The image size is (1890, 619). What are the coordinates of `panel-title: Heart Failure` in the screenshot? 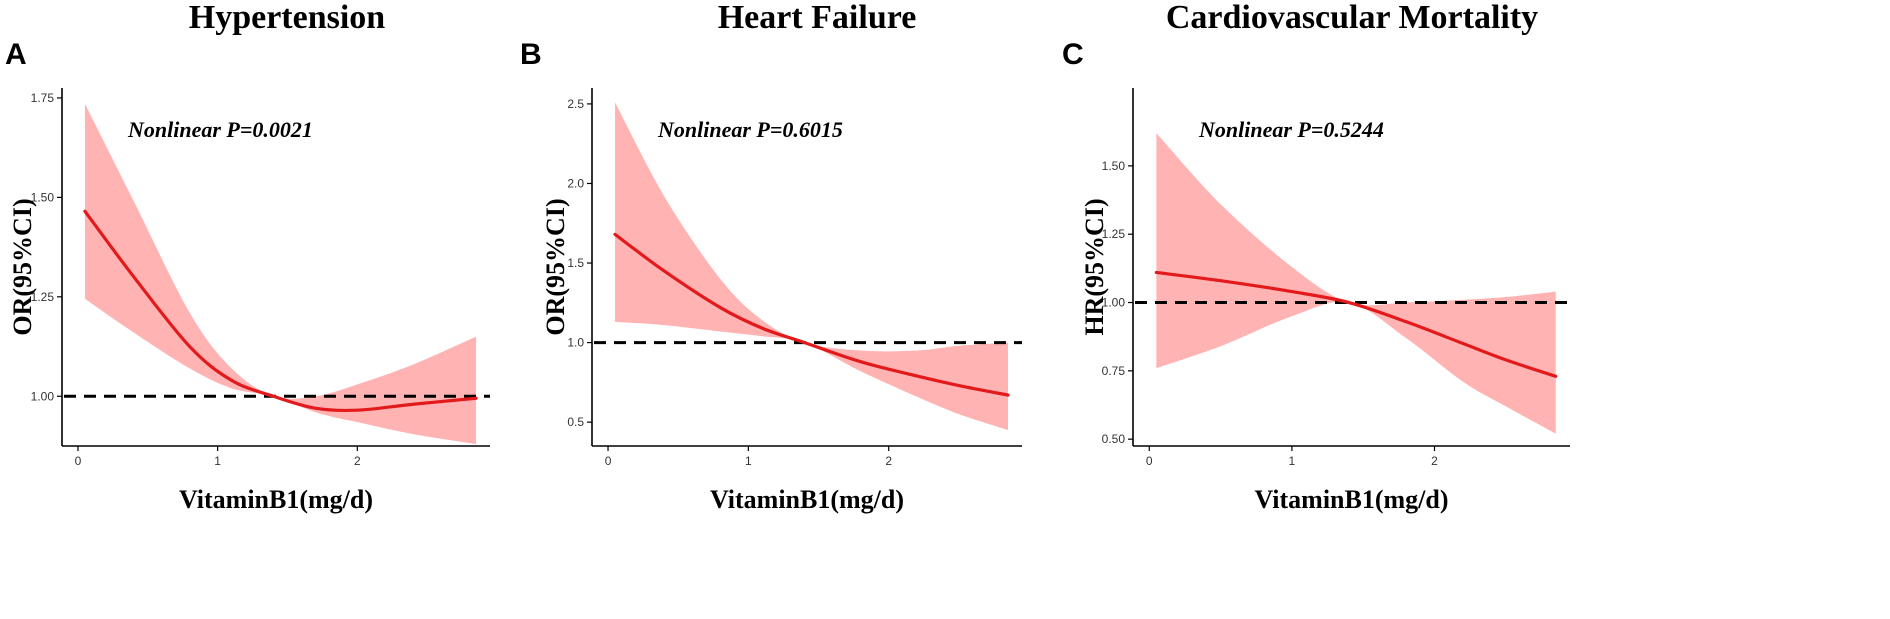 It's located at (817, 18).